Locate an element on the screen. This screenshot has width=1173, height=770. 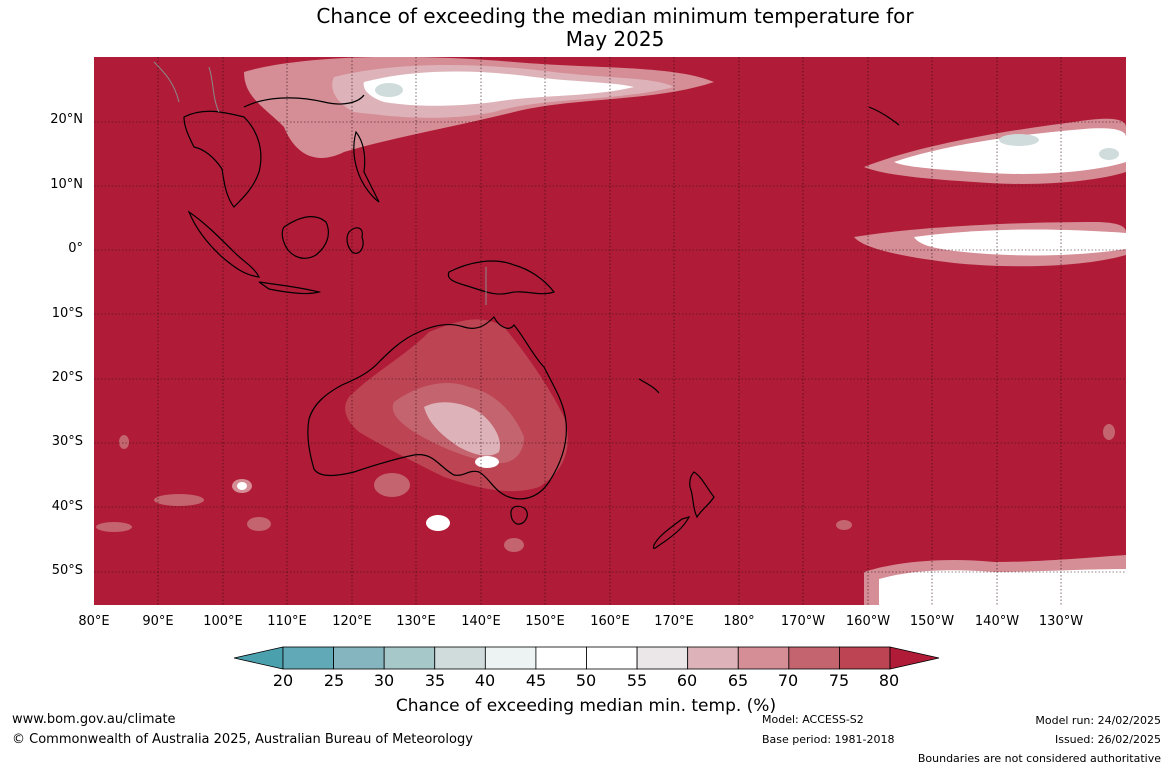
tasmania-coastline is located at coordinates (519, 515).